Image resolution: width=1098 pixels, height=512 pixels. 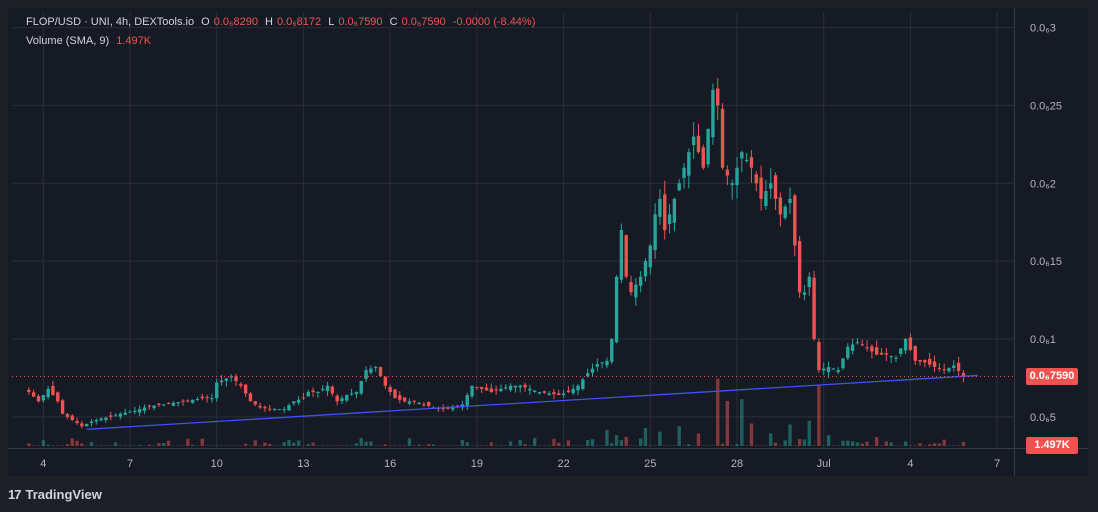 What do you see at coordinates (43, 464) in the screenshot?
I see `time-tick-label: 4` at bounding box center [43, 464].